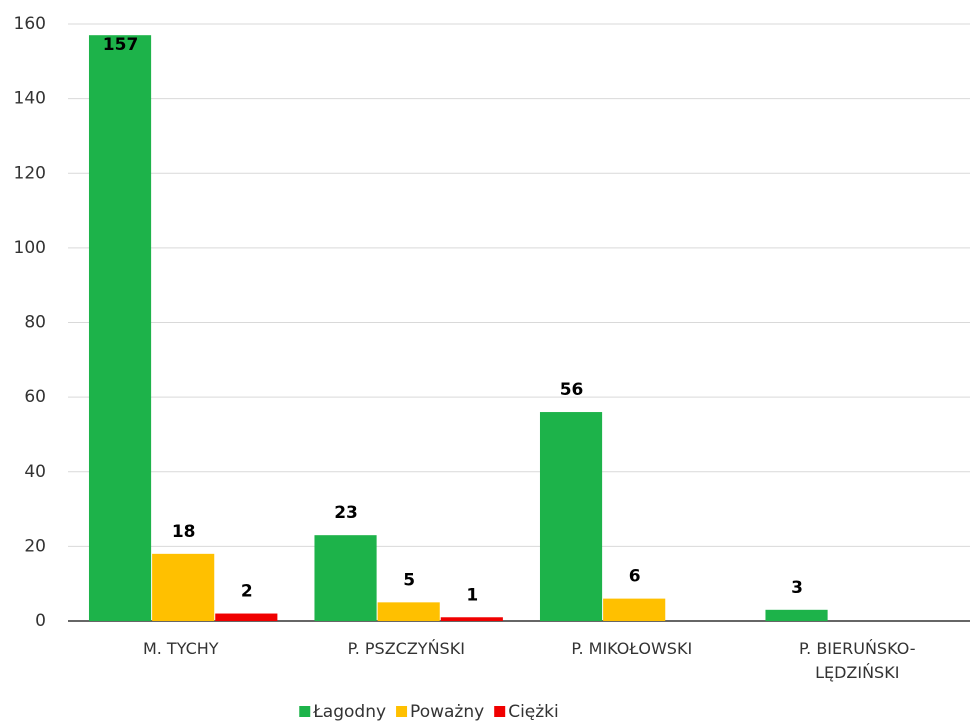 The width and height of the screenshot is (974, 722). I want to click on value-label: 18, so click(184, 532).